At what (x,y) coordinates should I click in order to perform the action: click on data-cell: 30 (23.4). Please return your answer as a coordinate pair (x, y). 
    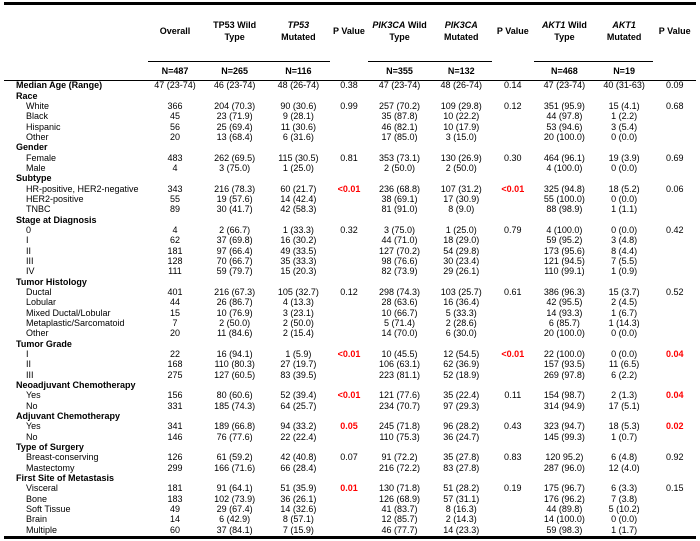
    Looking at the image, I should click on (461, 261).